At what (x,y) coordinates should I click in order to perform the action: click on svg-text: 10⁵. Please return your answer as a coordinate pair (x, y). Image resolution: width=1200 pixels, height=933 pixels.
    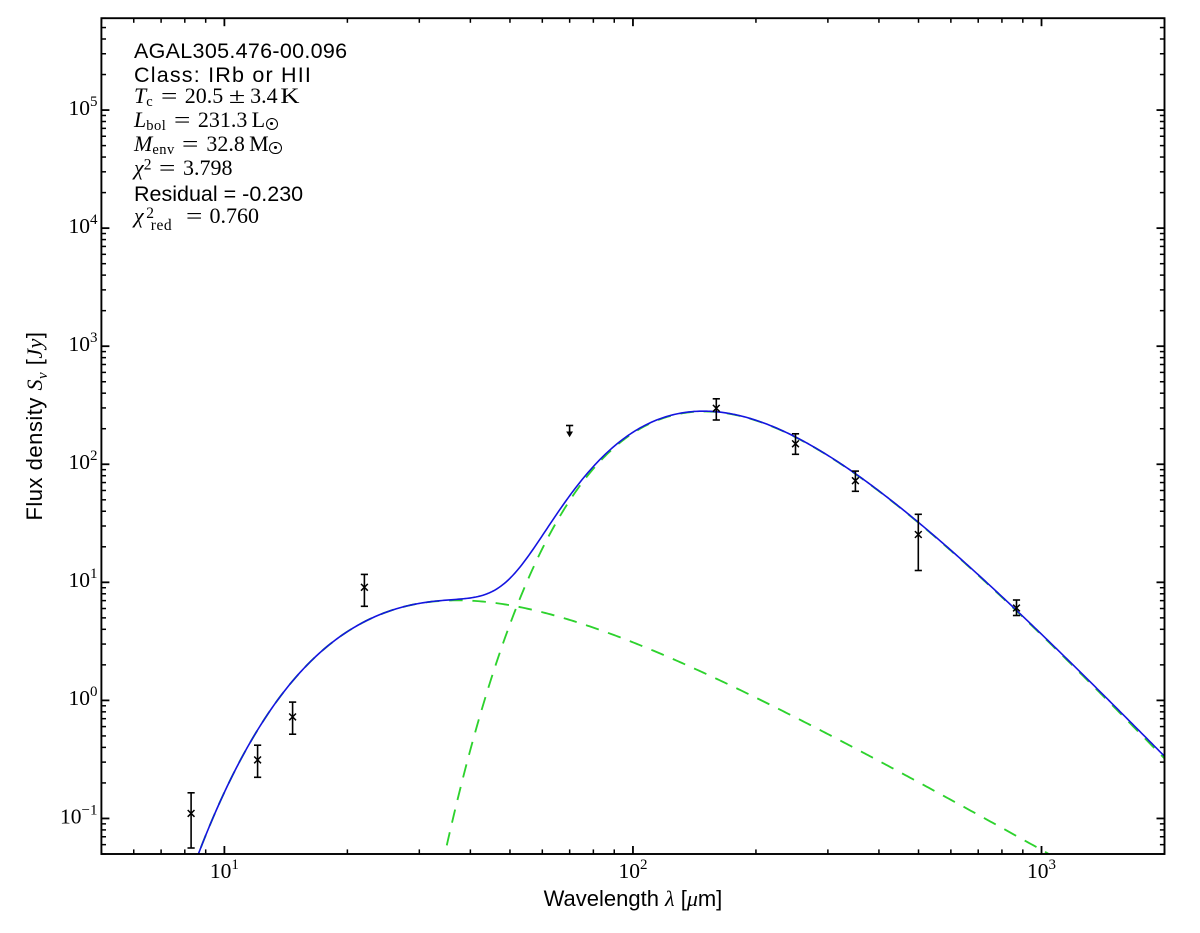
    Looking at the image, I should click on (83, 107).